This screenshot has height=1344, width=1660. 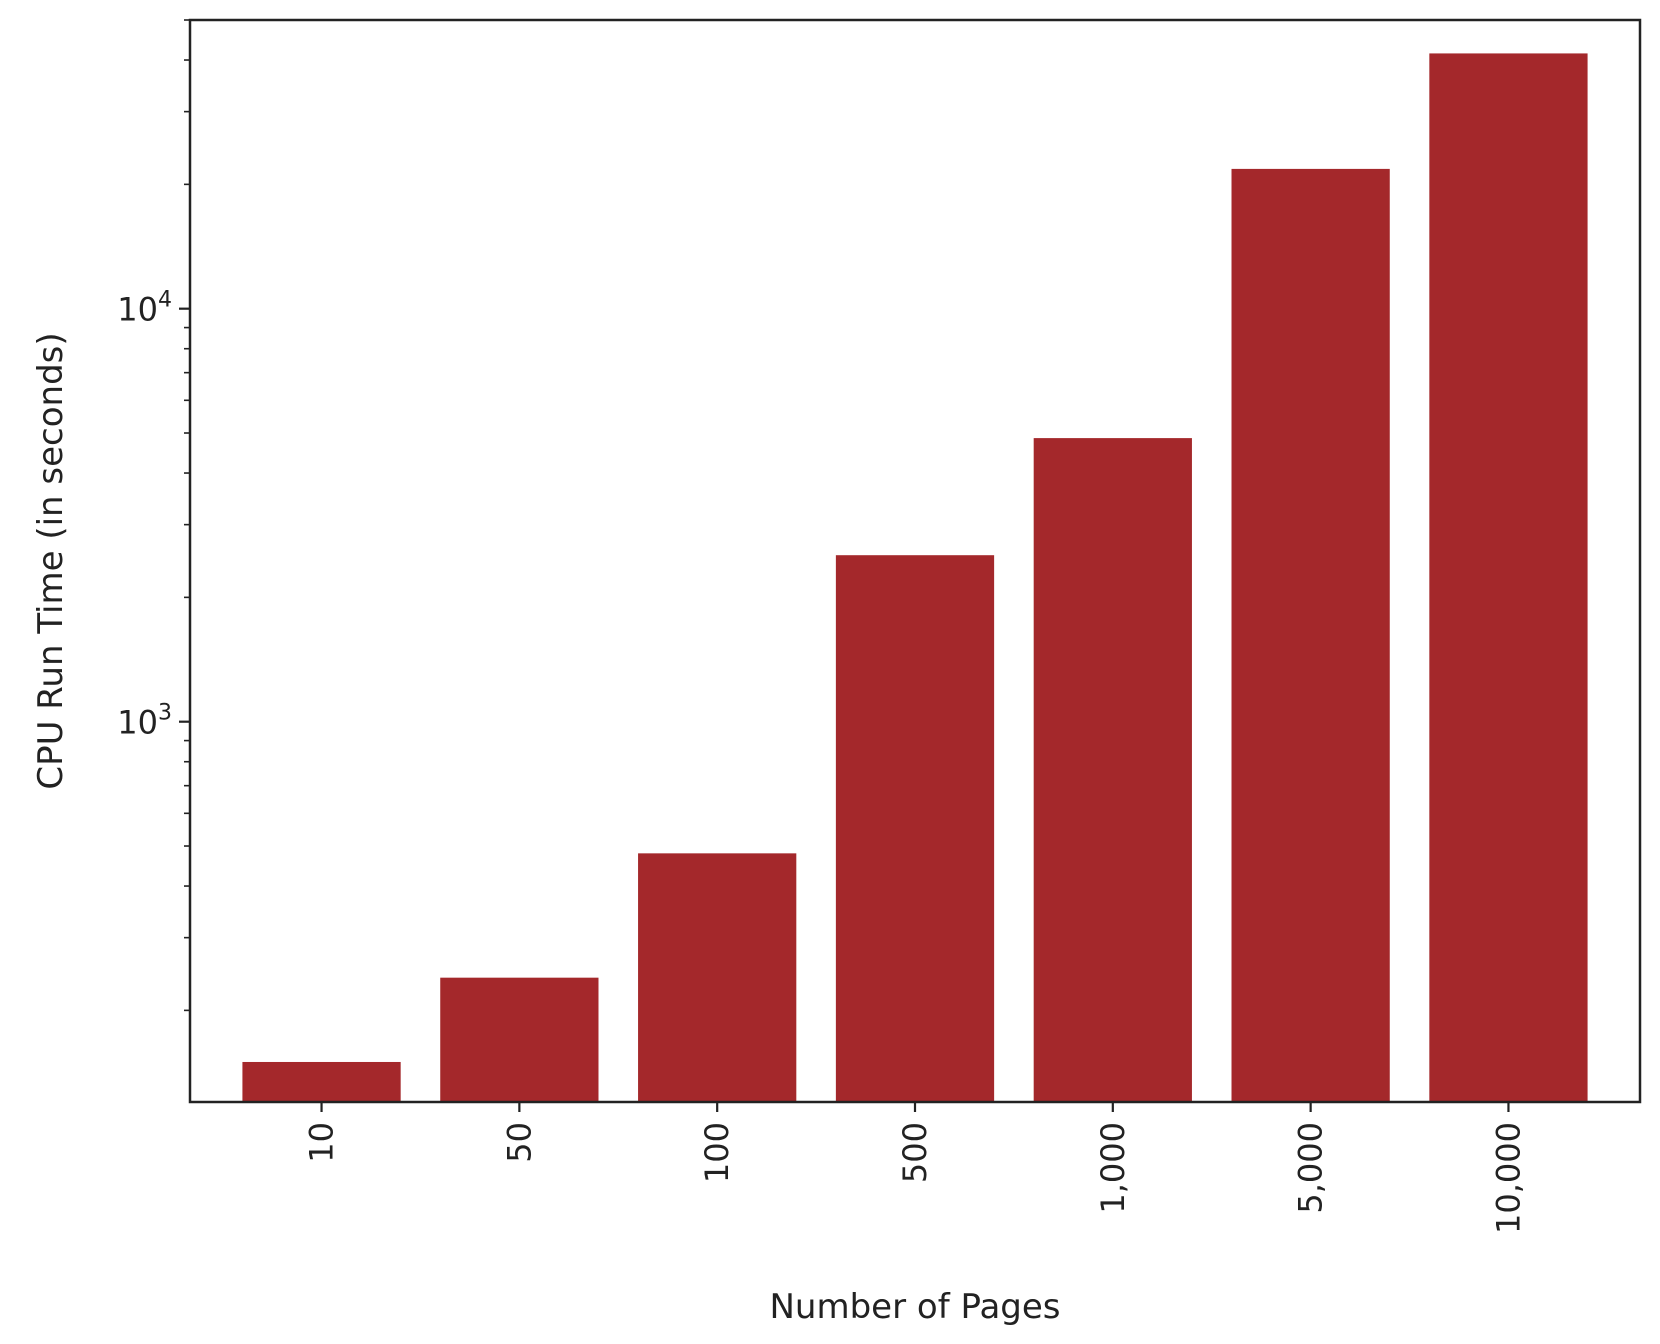 What do you see at coordinates (153, 515) in the screenshot?
I see `y-major-ticks: 103 104` at bounding box center [153, 515].